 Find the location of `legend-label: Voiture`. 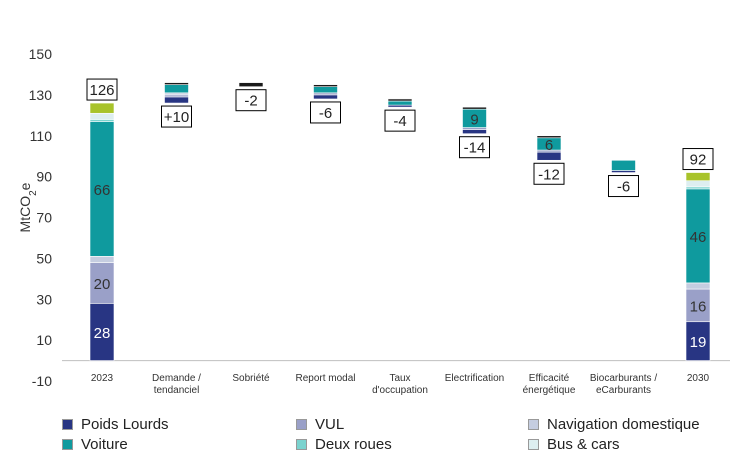

legend-label: Voiture is located at coordinates (104, 444).